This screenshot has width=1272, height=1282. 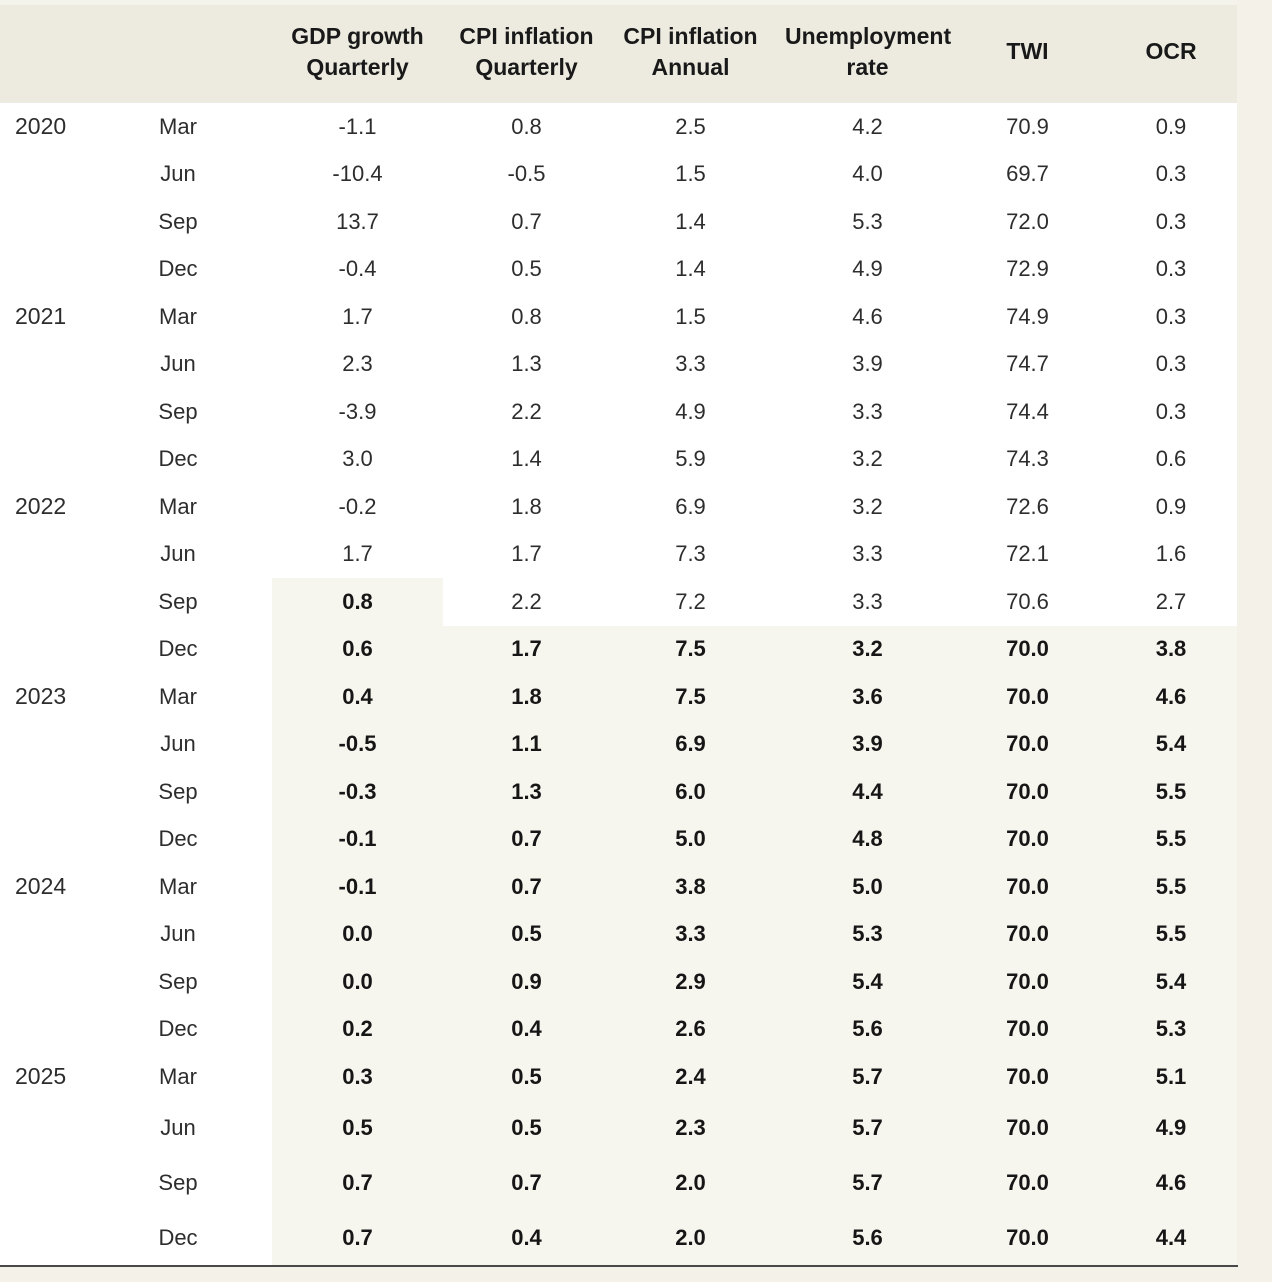 What do you see at coordinates (697, 744) in the screenshot?
I see `cell-cpi-annual: 6.9` at bounding box center [697, 744].